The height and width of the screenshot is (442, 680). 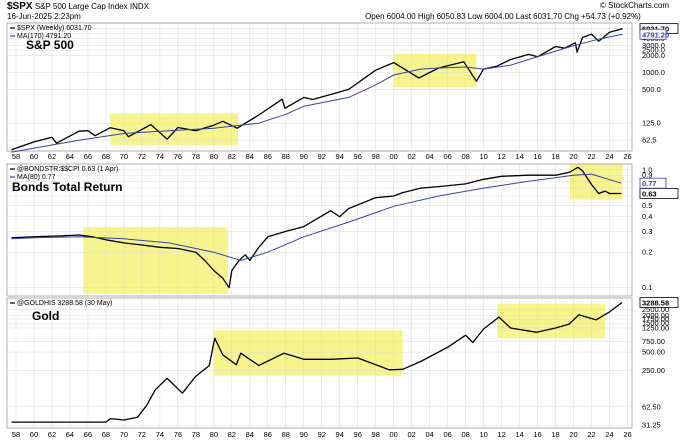 I want to click on x-tick-label: 14, so click(x=519, y=434).